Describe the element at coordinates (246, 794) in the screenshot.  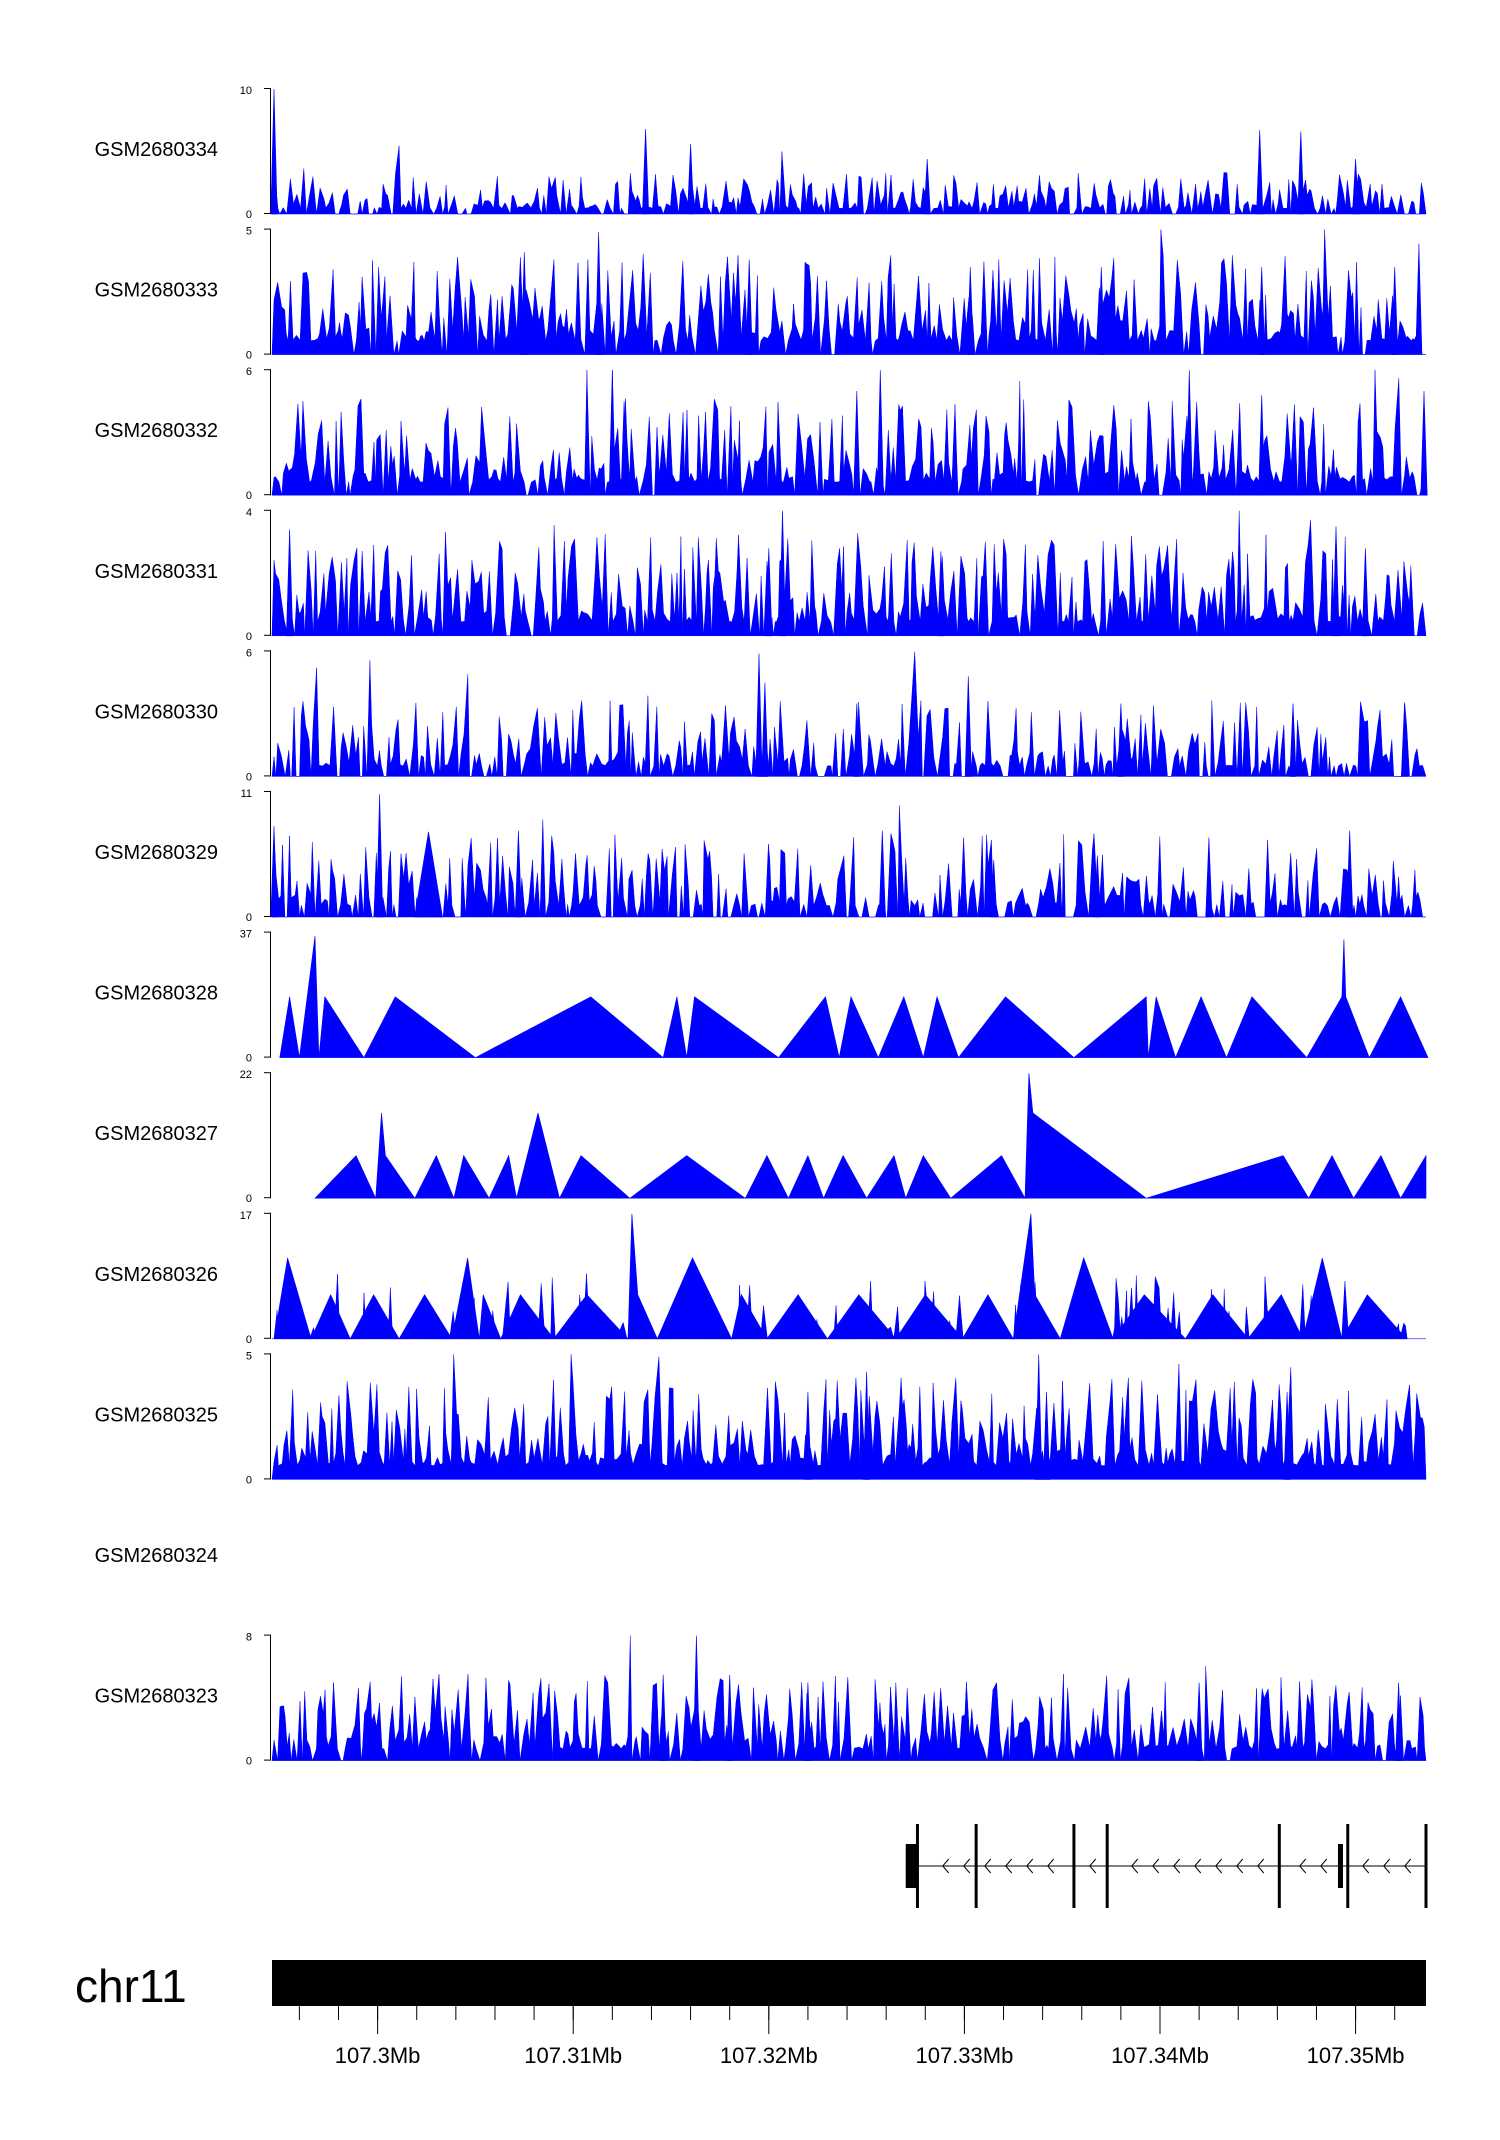
I see `y-axis-max-label: 11` at that location.